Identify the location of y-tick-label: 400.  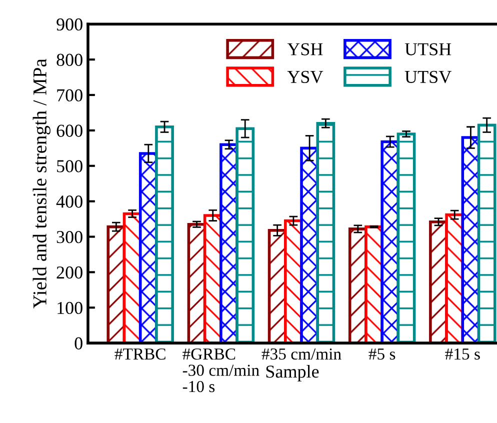
(69, 202).